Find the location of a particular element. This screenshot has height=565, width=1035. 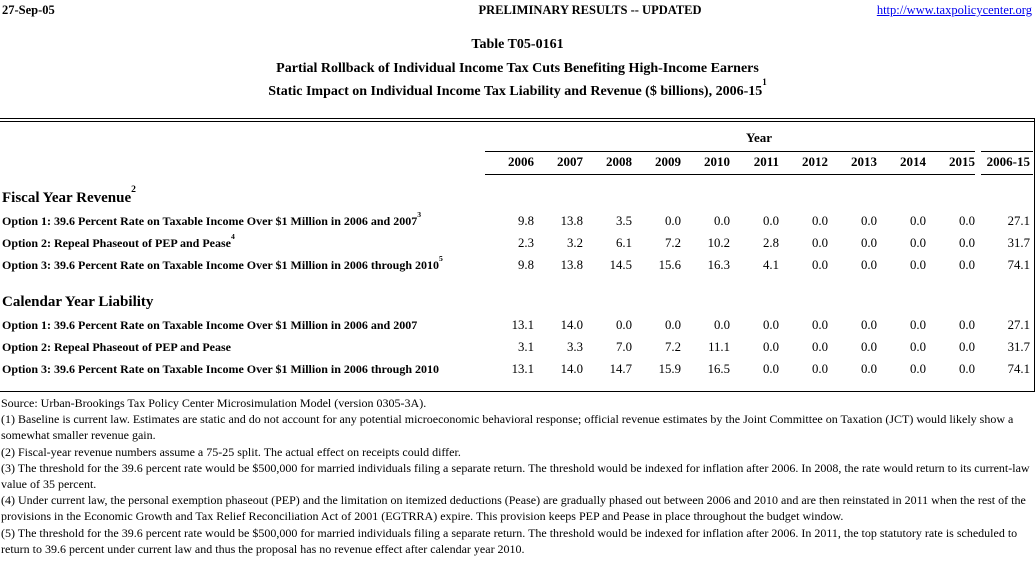

section-heading-calendar: Calendar Year Liability is located at coordinates (77, 302).